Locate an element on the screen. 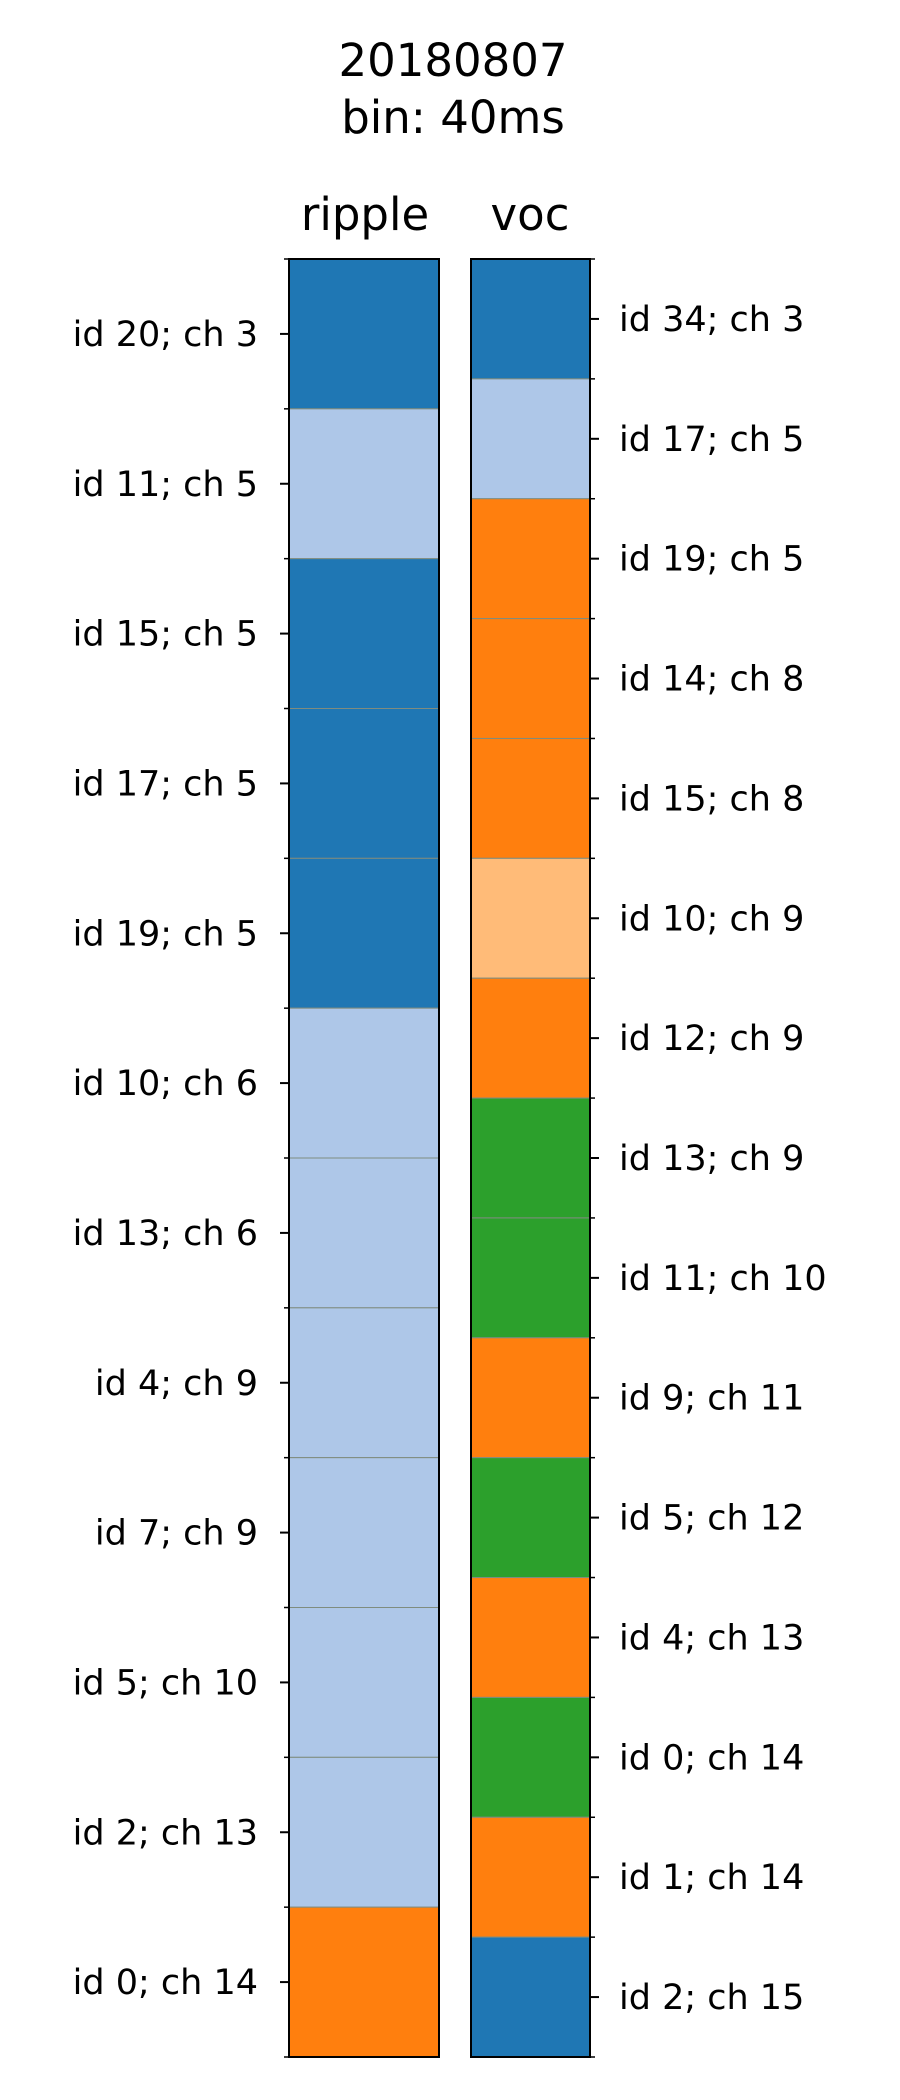 The image size is (900, 2100). y-tick-label: id 9; ch 11 is located at coordinates (711, 1399).